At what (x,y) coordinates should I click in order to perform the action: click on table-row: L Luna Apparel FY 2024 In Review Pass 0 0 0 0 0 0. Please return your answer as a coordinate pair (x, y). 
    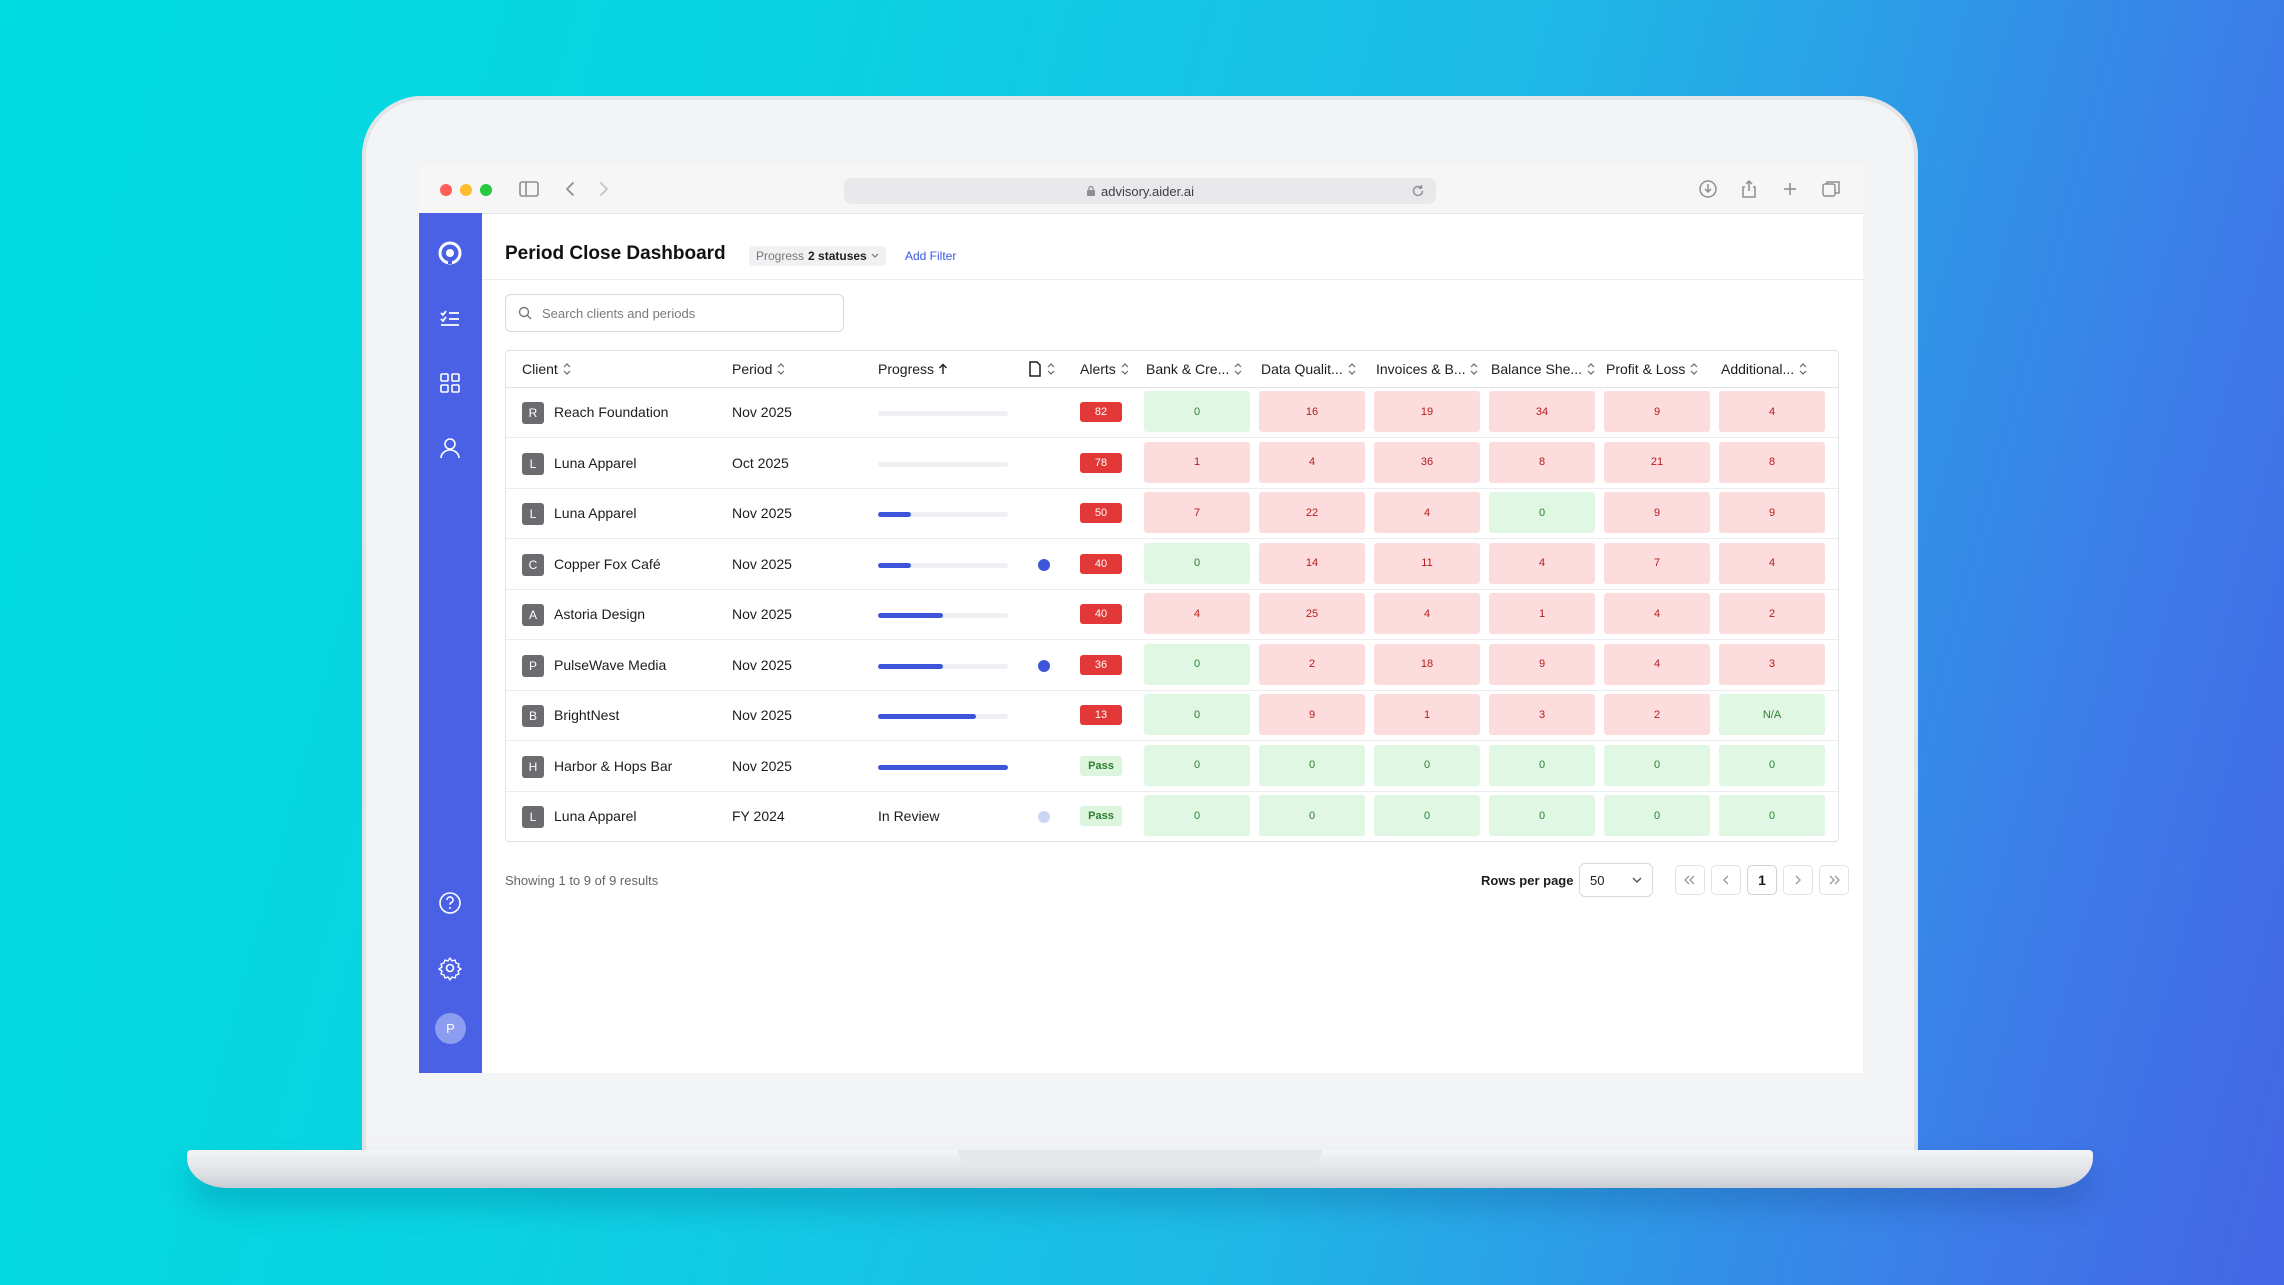
    Looking at the image, I should click on (1172, 816).